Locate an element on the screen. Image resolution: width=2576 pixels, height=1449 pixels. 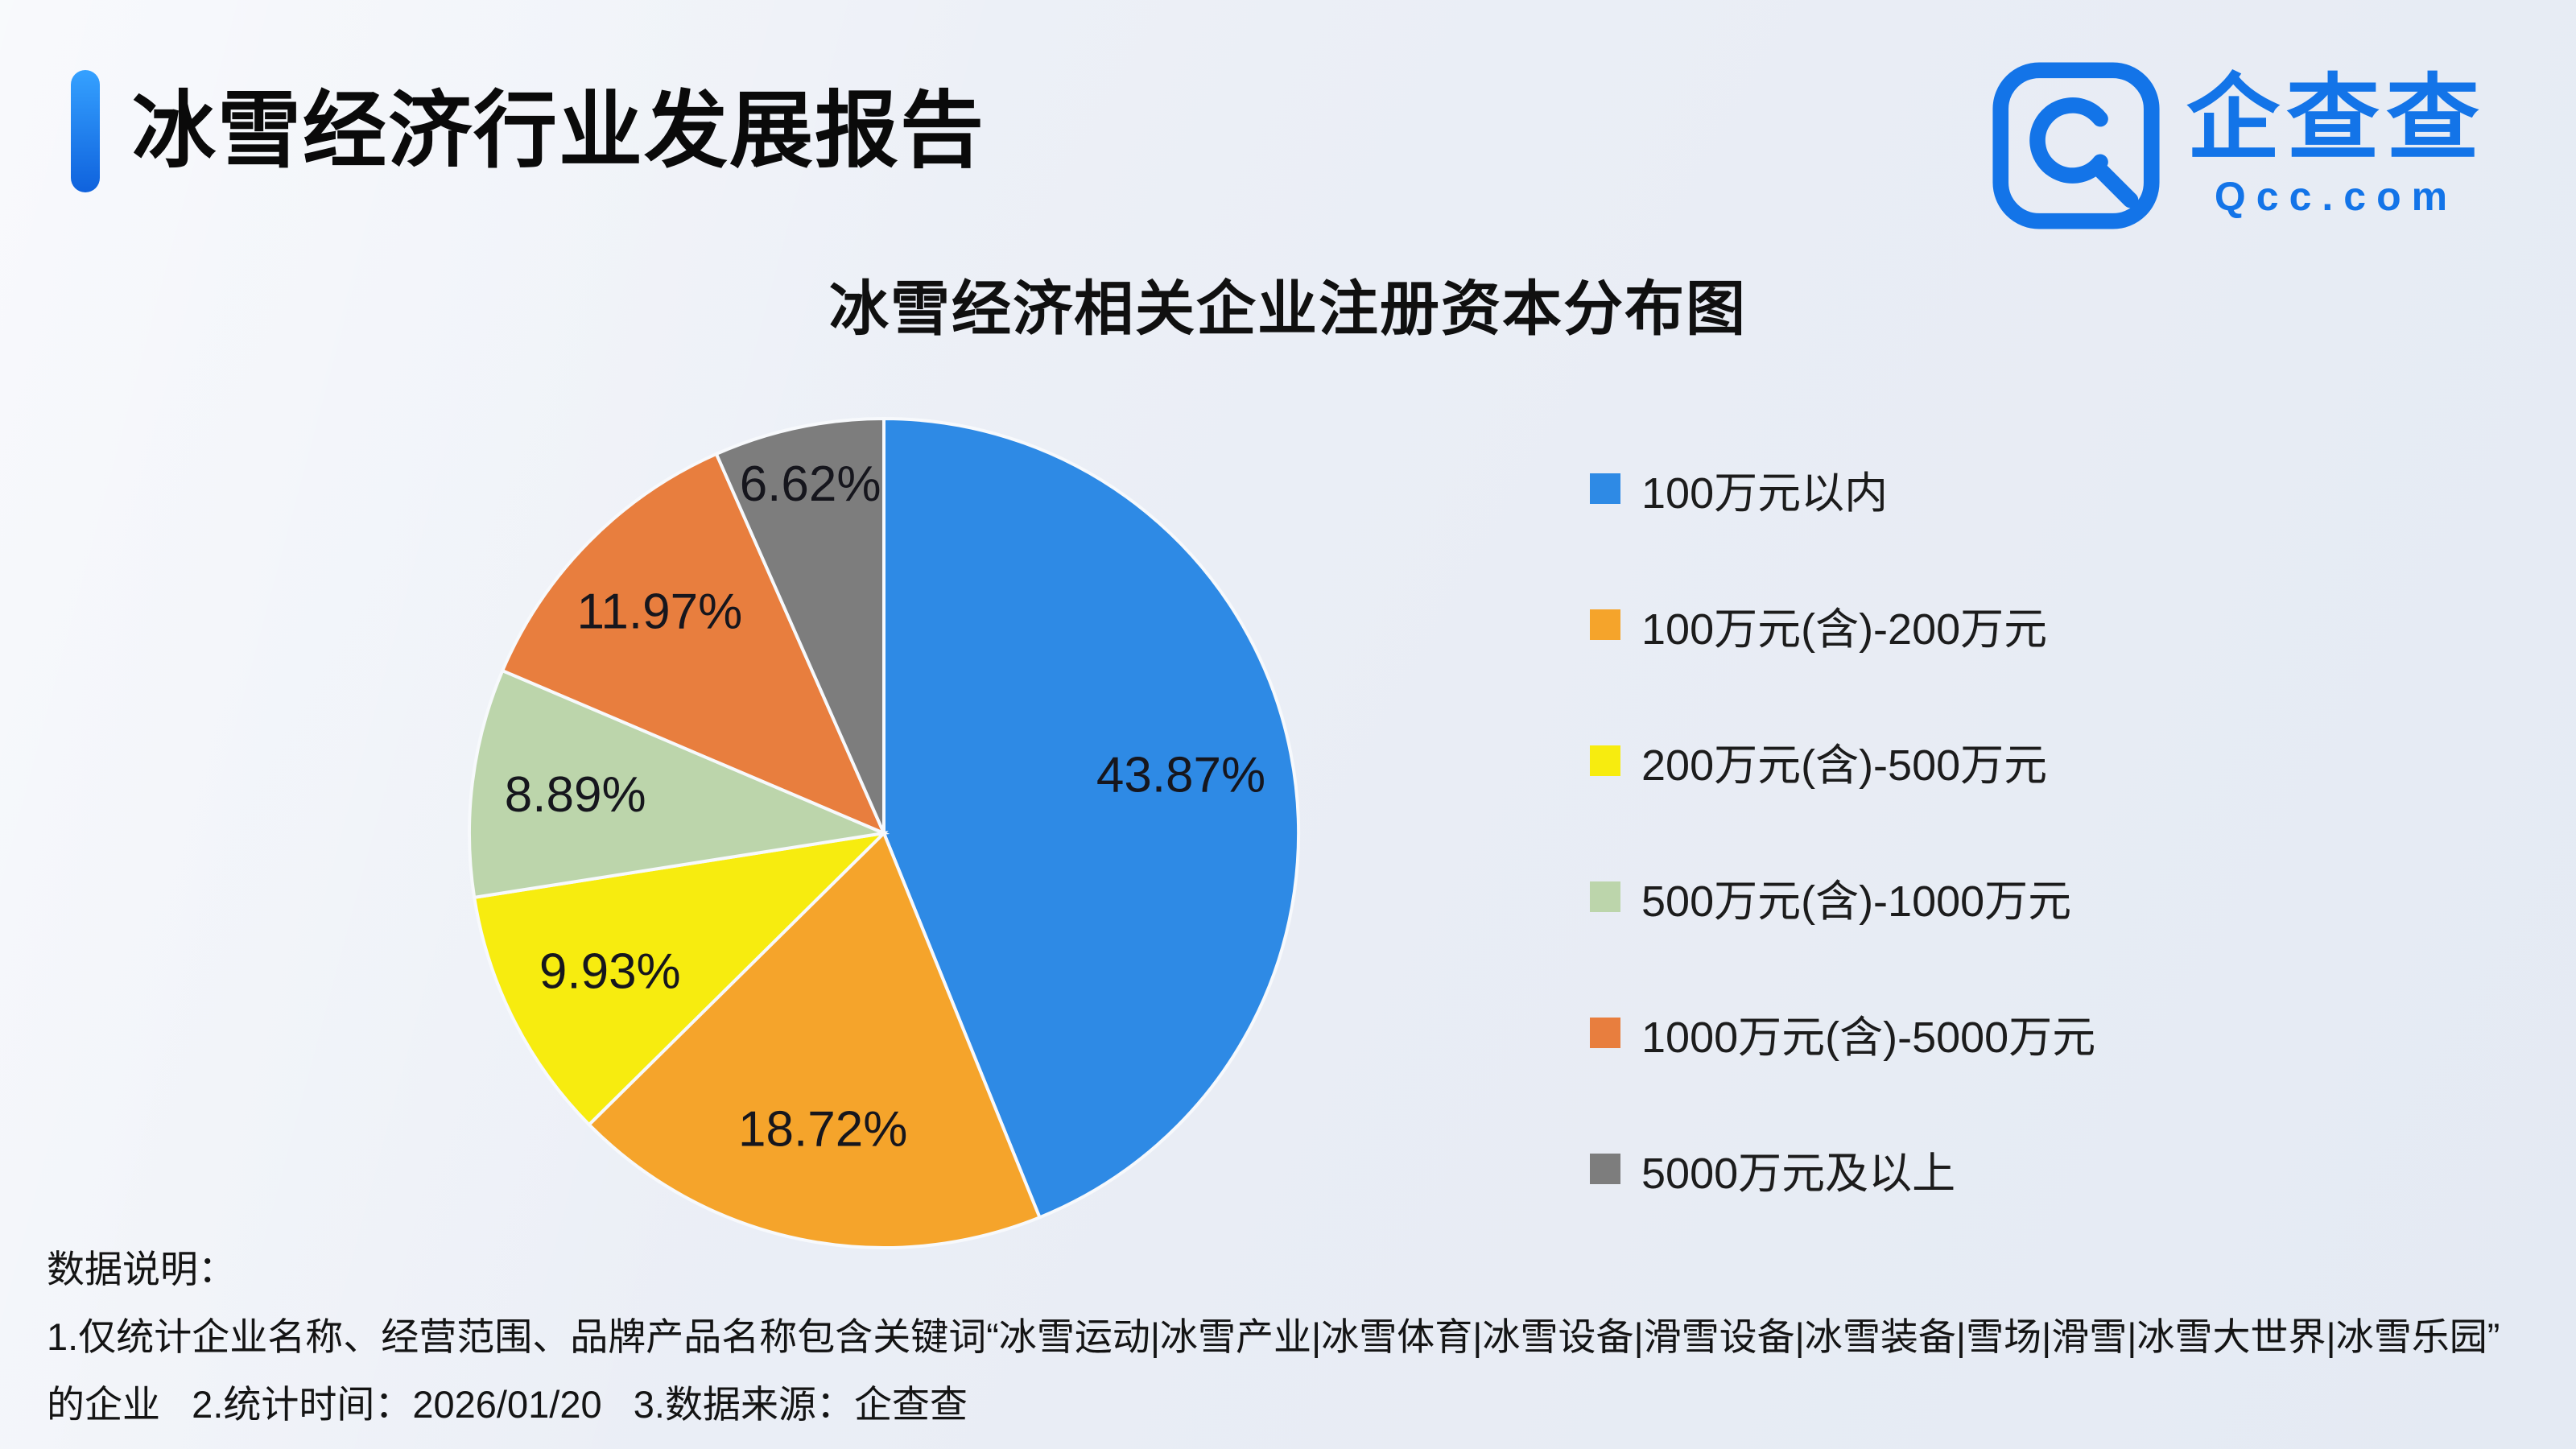
legend-item: 1000万元(含)-5000万元 is located at coordinates (1842, 1035).